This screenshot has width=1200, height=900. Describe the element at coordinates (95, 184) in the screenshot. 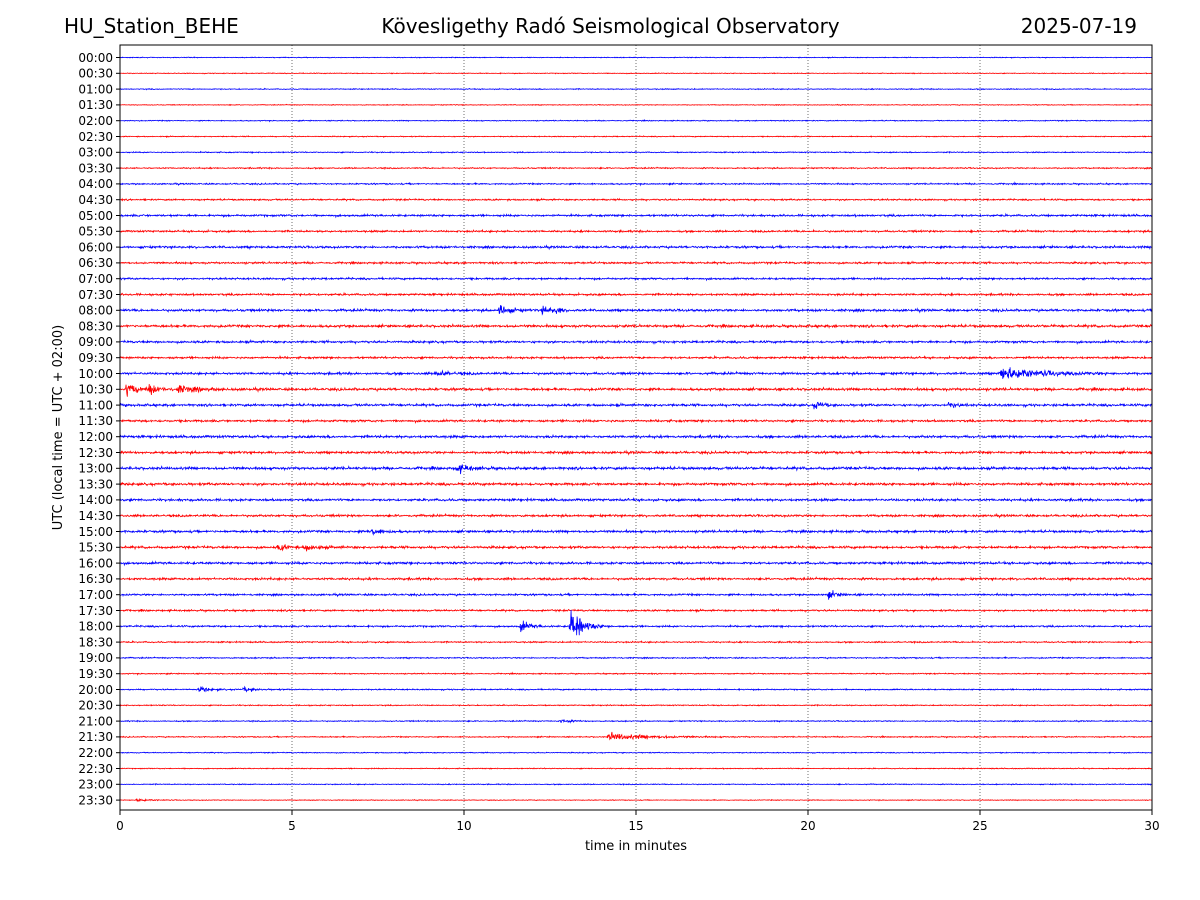

I see `y-tick-label: 04:00` at that location.